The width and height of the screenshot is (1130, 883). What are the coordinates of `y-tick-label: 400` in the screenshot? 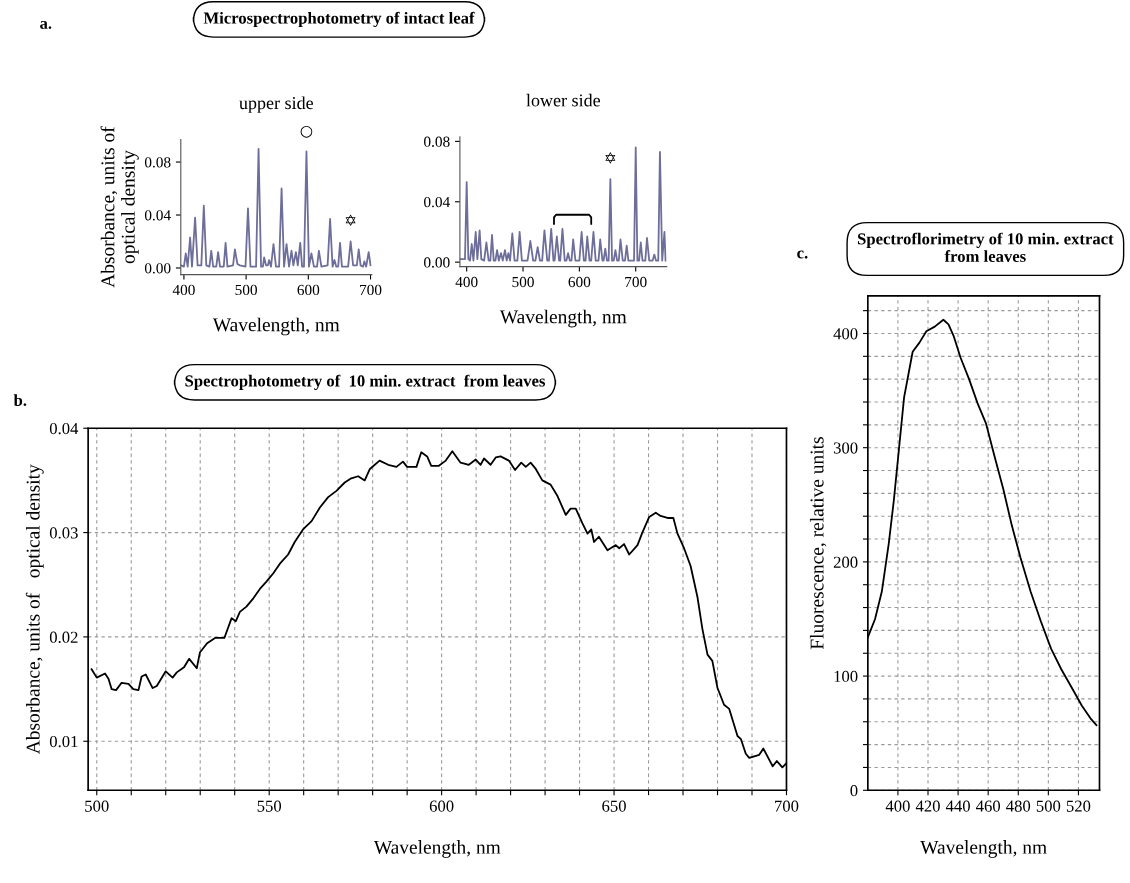 It's located at (845, 334).